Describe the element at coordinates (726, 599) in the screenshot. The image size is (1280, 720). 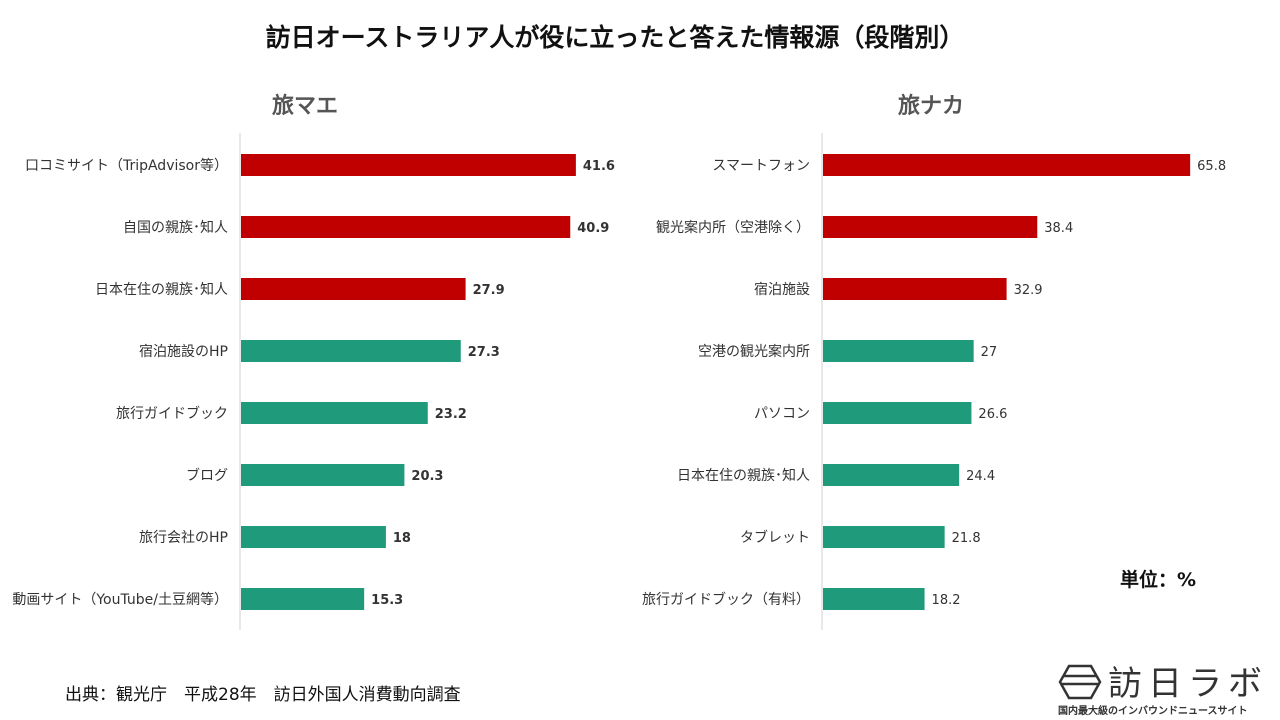
I see `category-label: 旅行ガイドブック（有料）` at that location.